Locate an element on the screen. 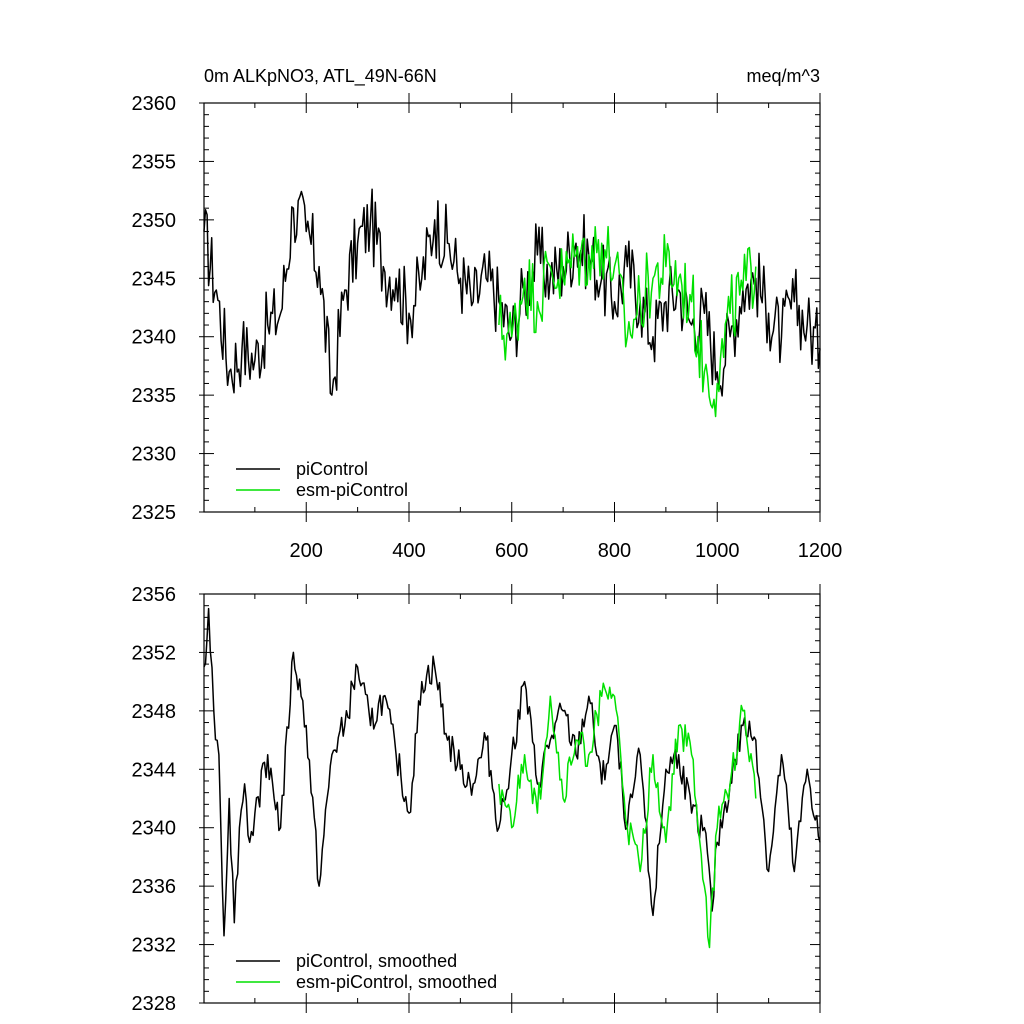  top-legend: piControl esm-piControl is located at coordinates (322, 479).